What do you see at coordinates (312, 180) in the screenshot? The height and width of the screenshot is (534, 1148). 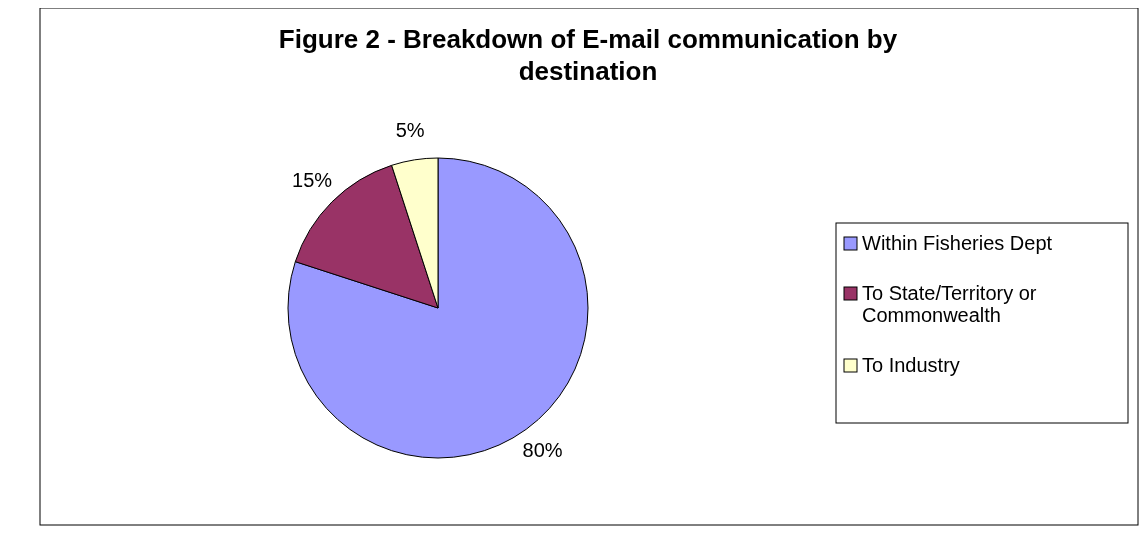 I see `data-label: 15%` at bounding box center [312, 180].